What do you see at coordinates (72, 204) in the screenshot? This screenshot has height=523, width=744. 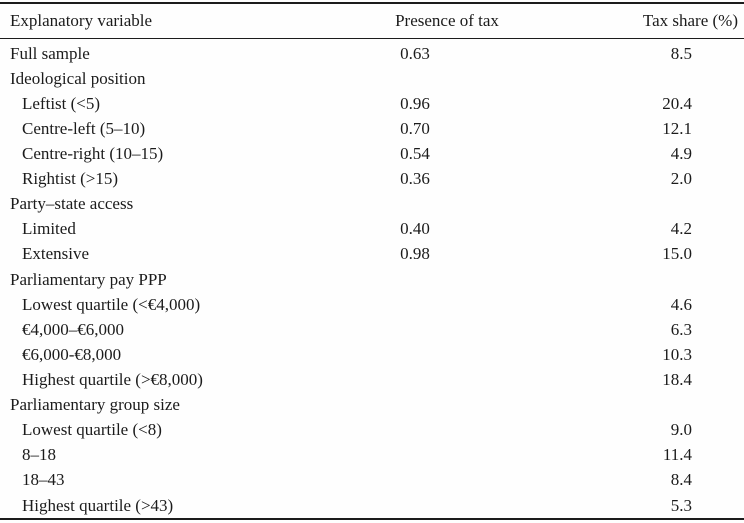 I see `section-label: Party–state access` at bounding box center [72, 204].